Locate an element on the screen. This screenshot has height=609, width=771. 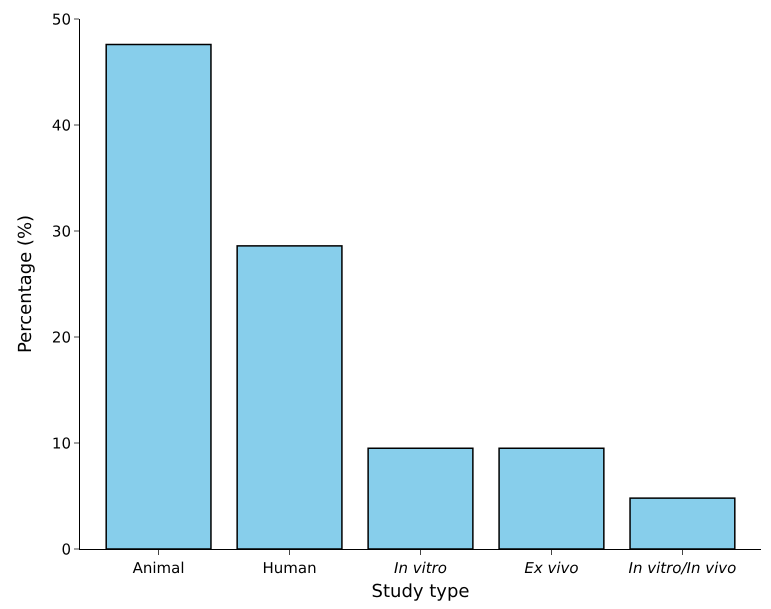
y-tick-label: 0 is located at coordinates (66, 549).